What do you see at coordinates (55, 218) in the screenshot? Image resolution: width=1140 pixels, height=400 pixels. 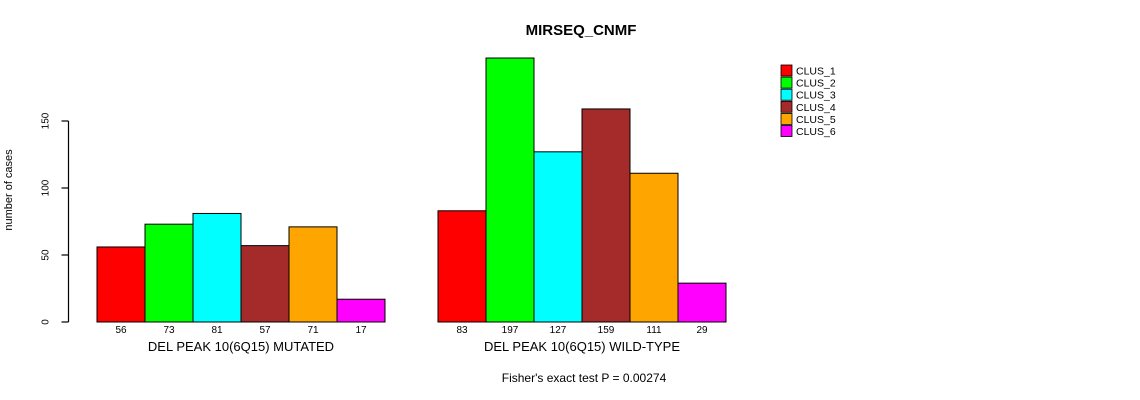 I see `y-axis: 0 50 100 150` at bounding box center [55, 218].